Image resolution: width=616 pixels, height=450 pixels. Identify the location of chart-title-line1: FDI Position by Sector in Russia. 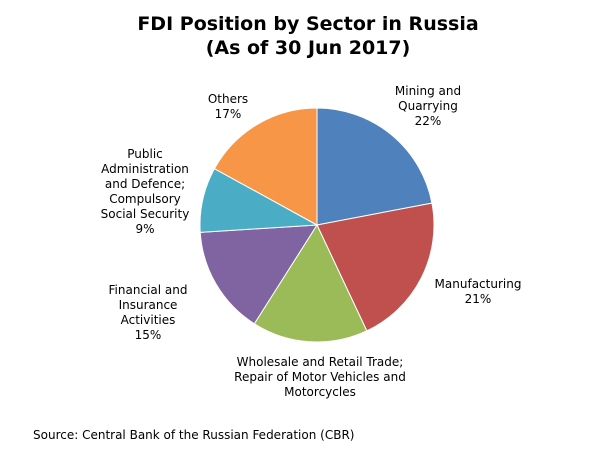
(308, 24).